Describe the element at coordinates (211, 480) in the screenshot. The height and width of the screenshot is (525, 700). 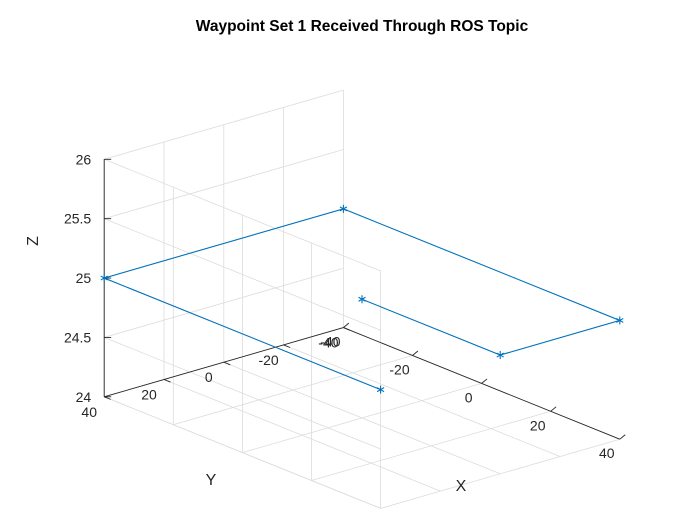
I see `y-axis-label: Y` at that location.